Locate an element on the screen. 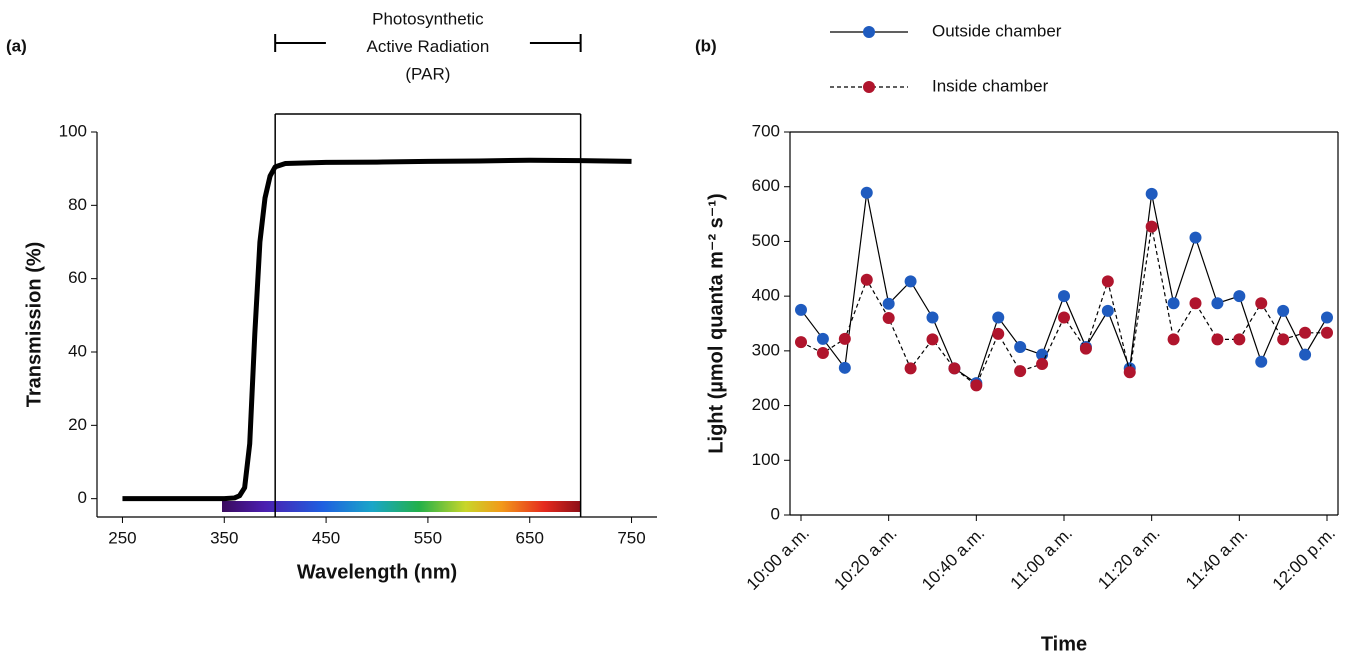 Image resolution: width=1355 pixels, height=659 pixels. y-tick-label: 500 is located at coordinates (766, 240).